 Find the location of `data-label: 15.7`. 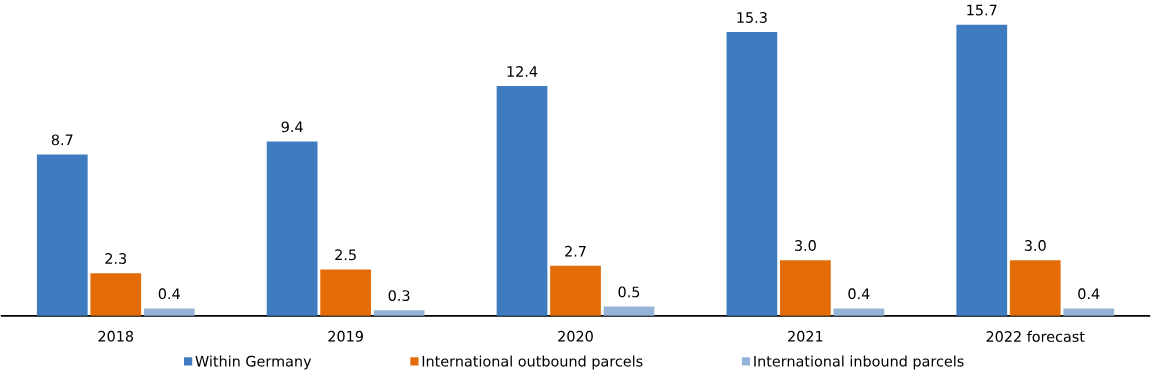

data-label: 15.7 is located at coordinates (982, 10).